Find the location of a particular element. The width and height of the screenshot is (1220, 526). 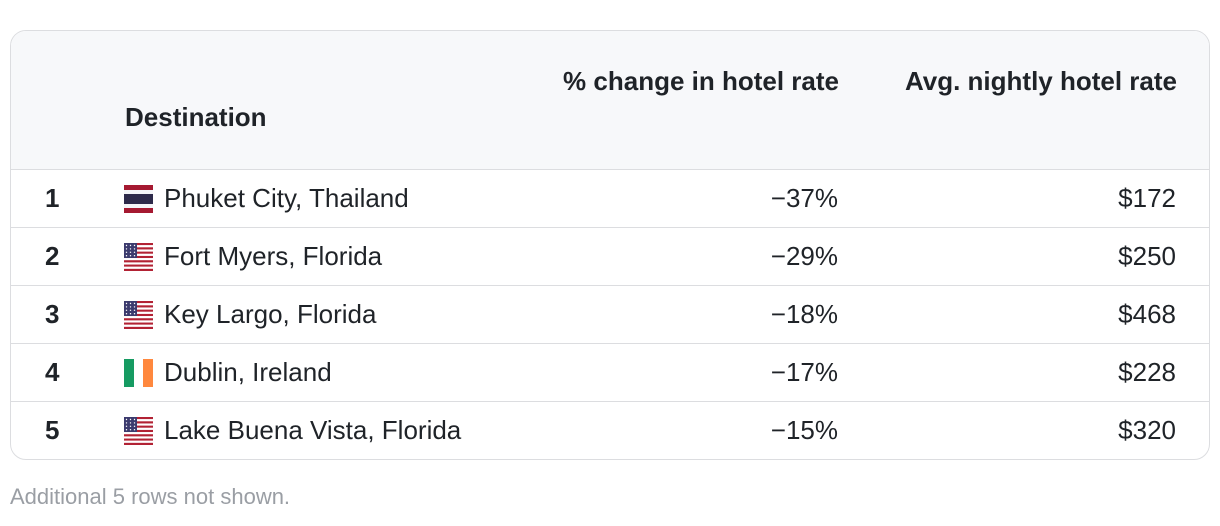

rank: 2 is located at coordinates (52, 256).